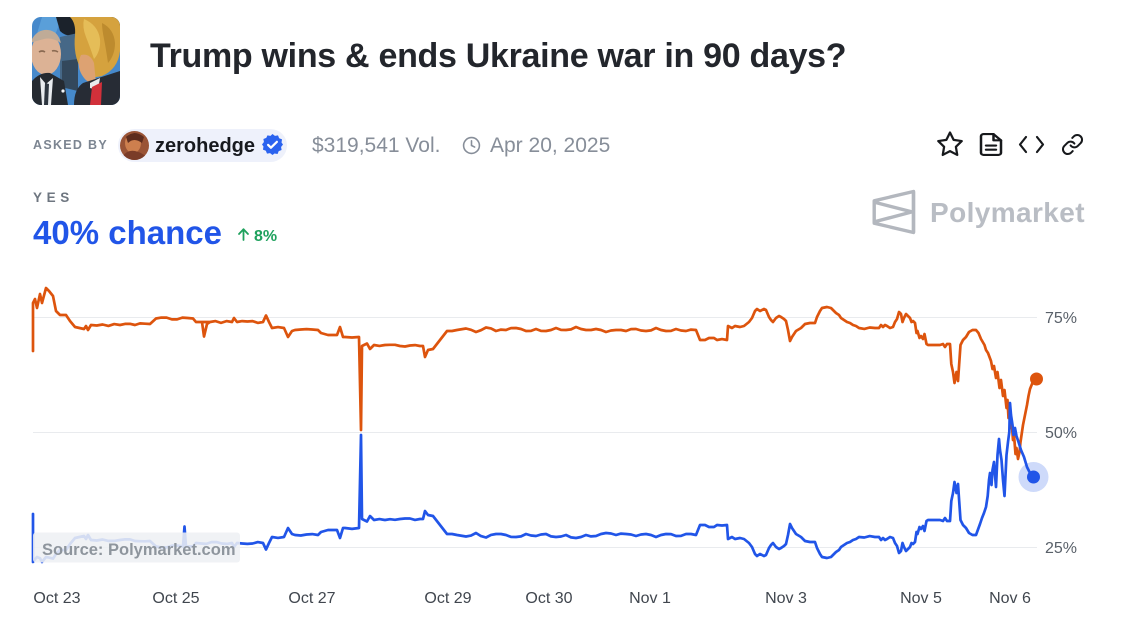 This screenshot has width=1130, height=619. What do you see at coordinates (175, 598) in the screenshot?
I see `svg-text: Oct 25` at bounding box center [175, 598].